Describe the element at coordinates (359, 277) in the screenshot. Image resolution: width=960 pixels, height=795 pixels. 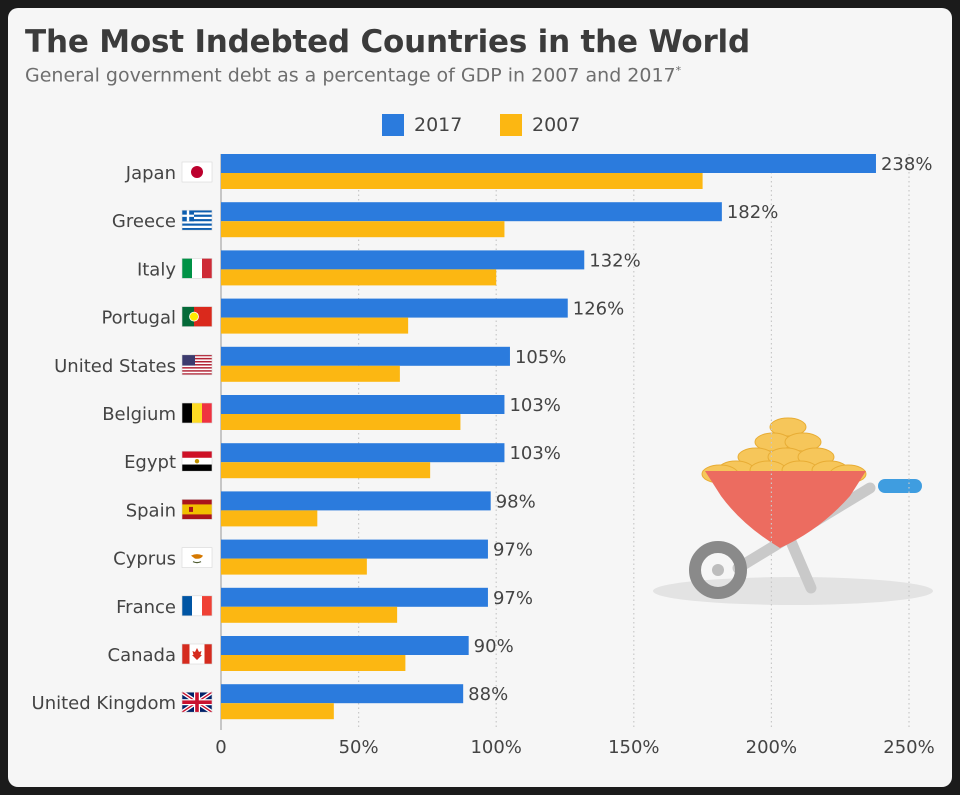
I see `bar-2007-italy` at that location.